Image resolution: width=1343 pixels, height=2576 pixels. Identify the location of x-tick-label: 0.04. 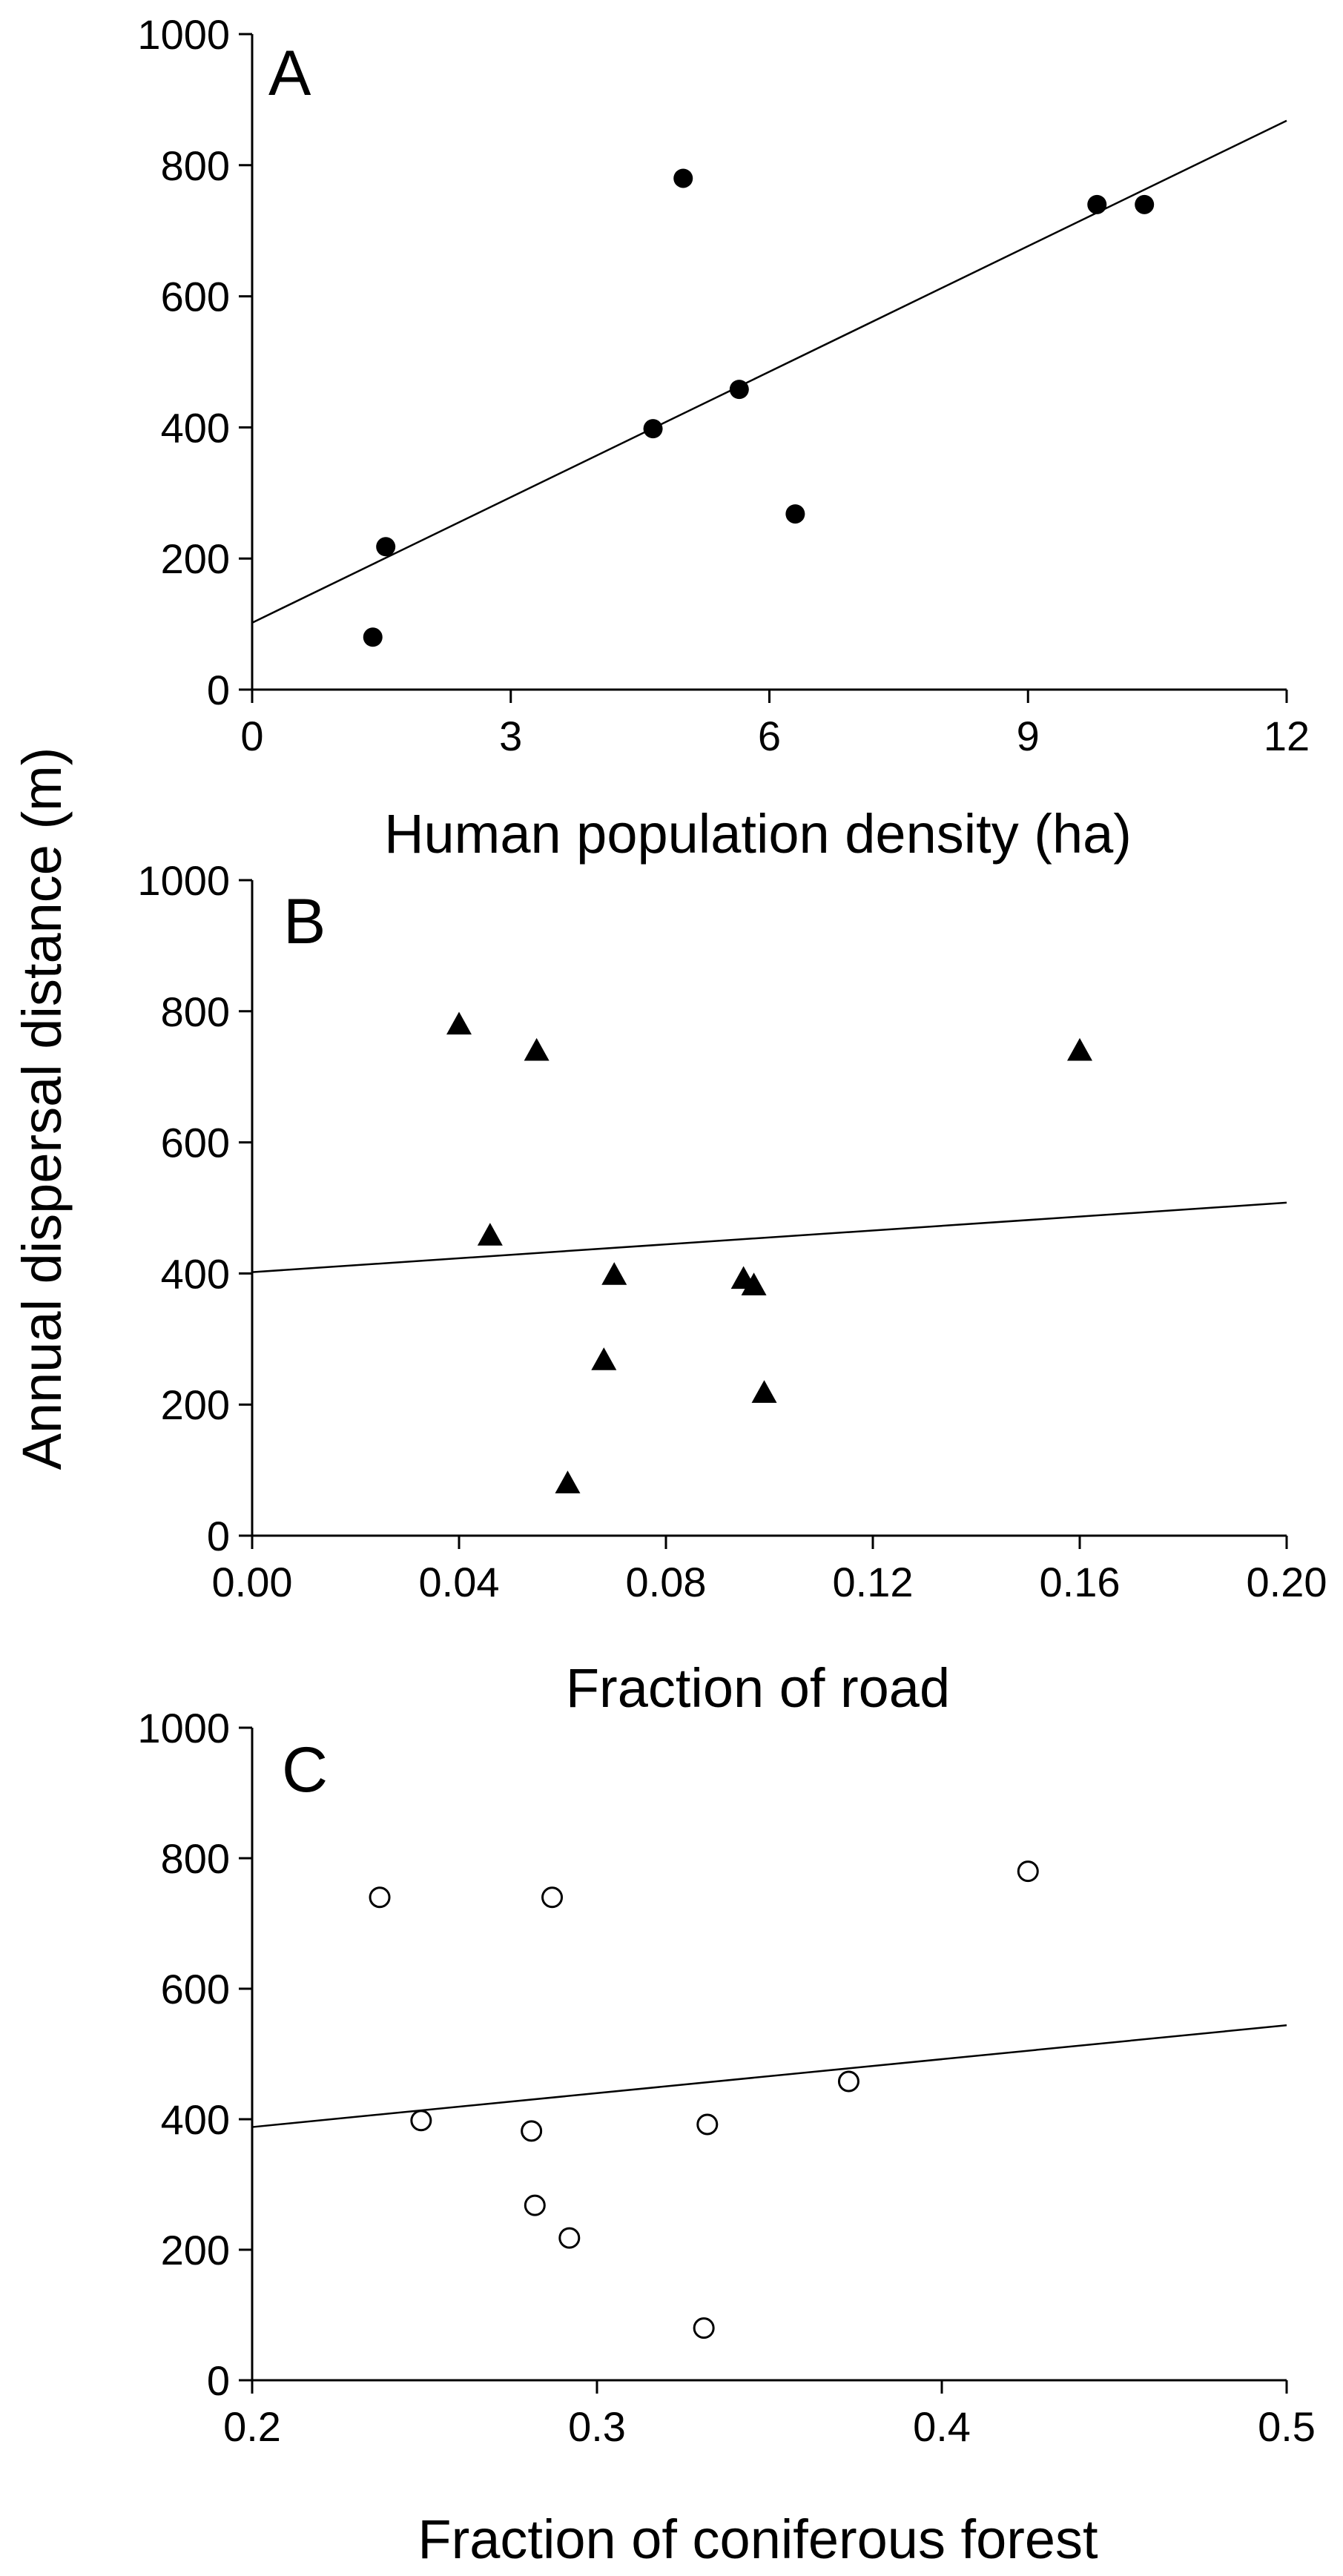
(459, 1582).